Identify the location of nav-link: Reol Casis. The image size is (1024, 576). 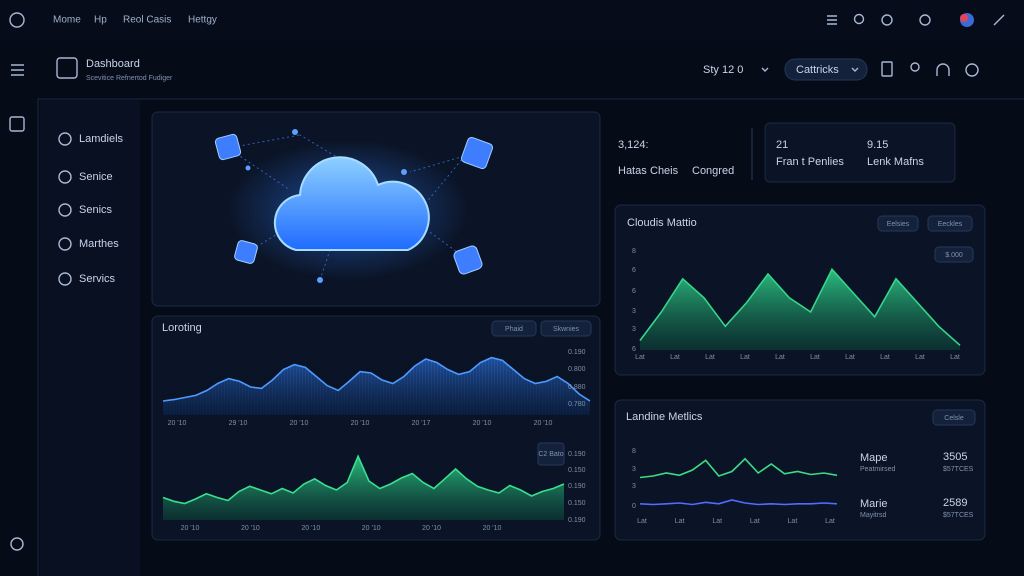
(147, 20).